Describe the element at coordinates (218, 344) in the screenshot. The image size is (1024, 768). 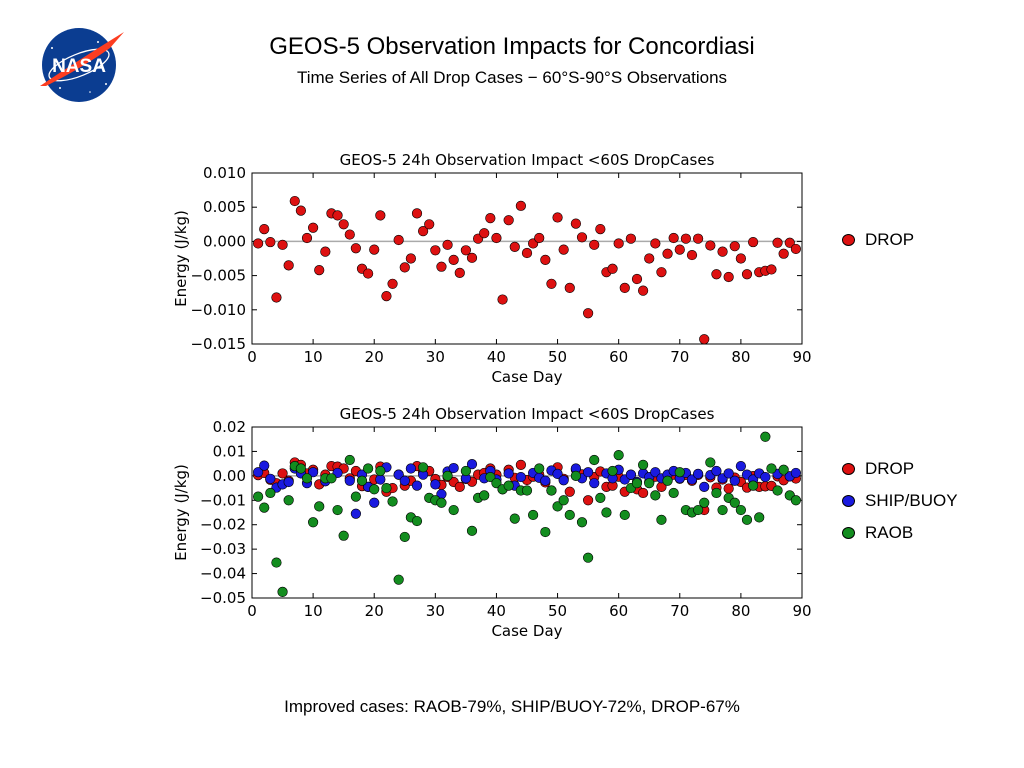
I see `y-tick-label: −0.015` at that location.